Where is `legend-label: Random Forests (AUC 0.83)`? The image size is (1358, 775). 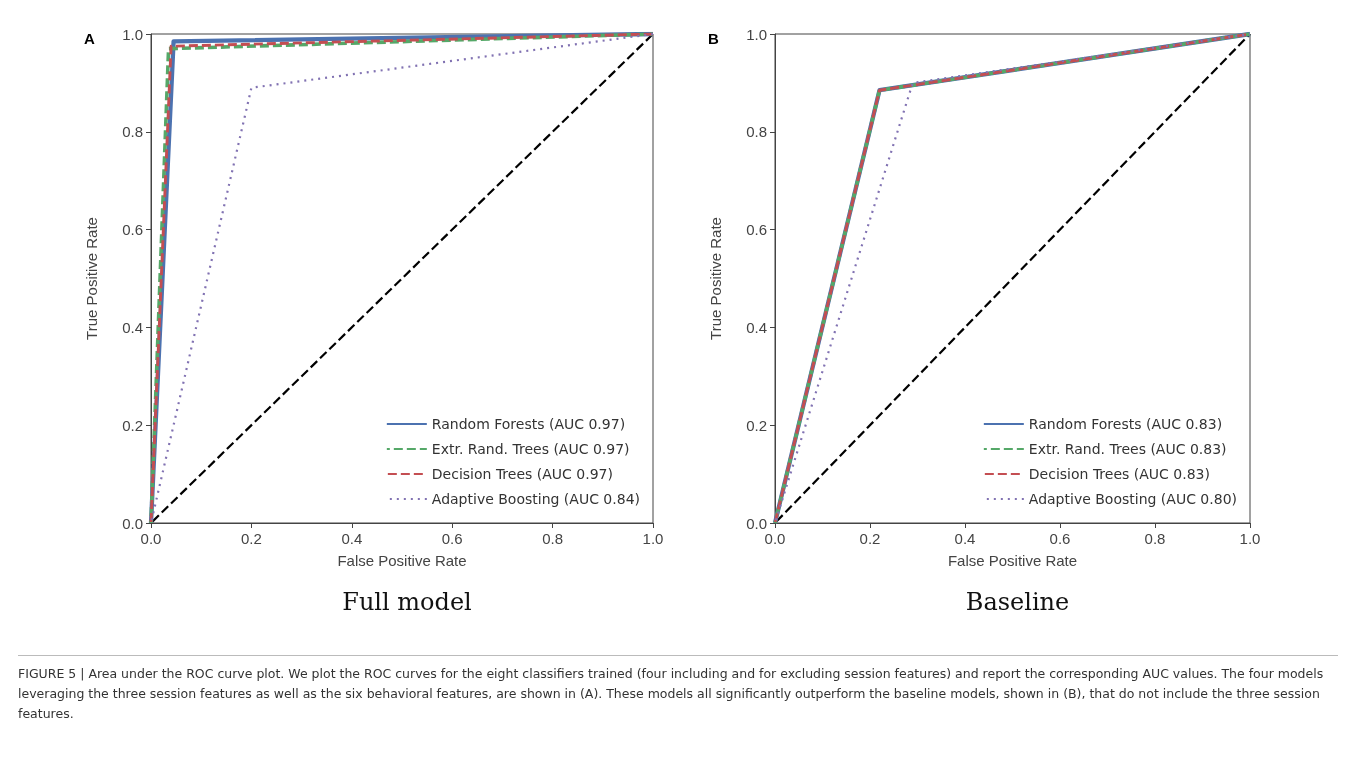
legend-label: Random Forests (AUC 0.83) is located at coordinates (1125, 424).